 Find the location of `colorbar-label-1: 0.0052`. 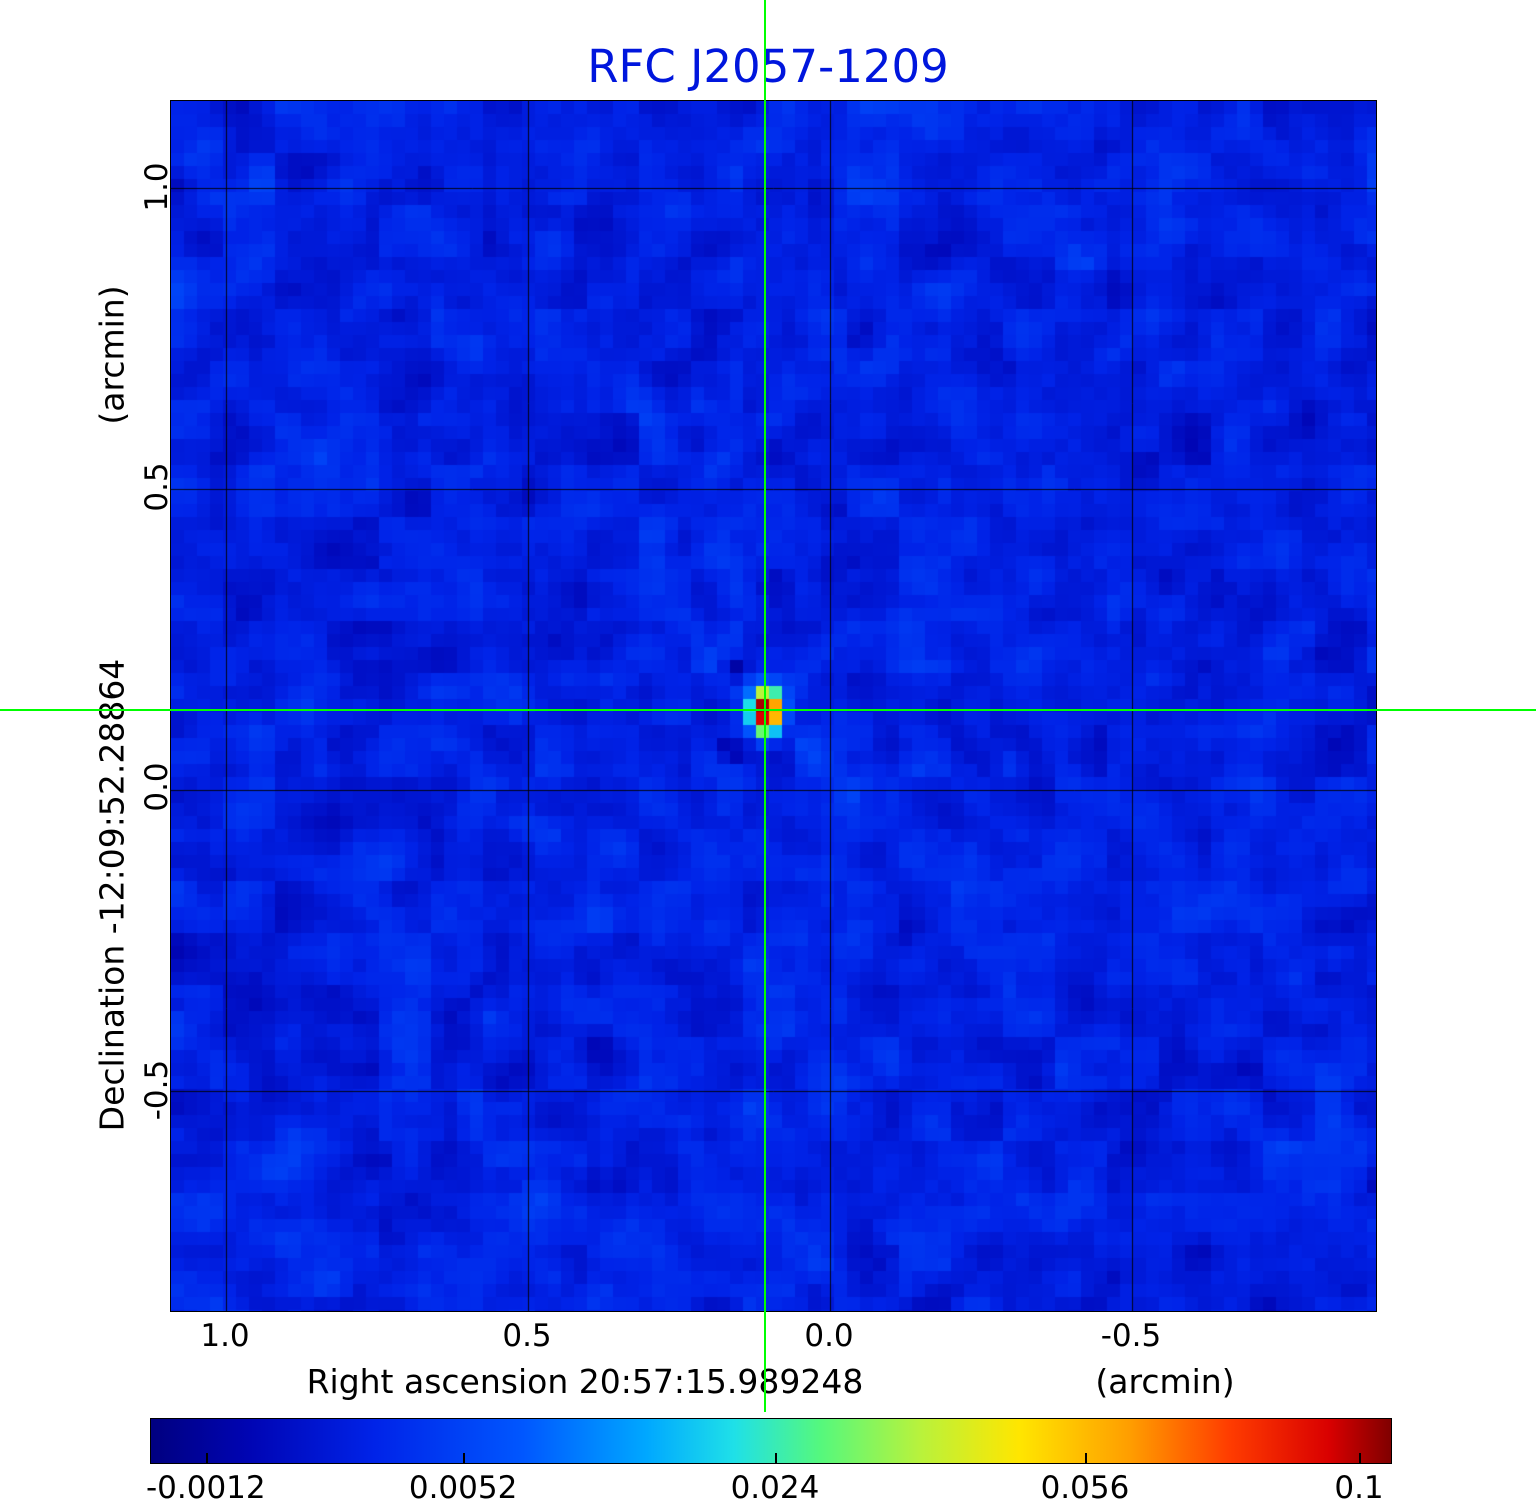

colorbar-label-1: 0.0052 is located at coordinates (463, 1488).